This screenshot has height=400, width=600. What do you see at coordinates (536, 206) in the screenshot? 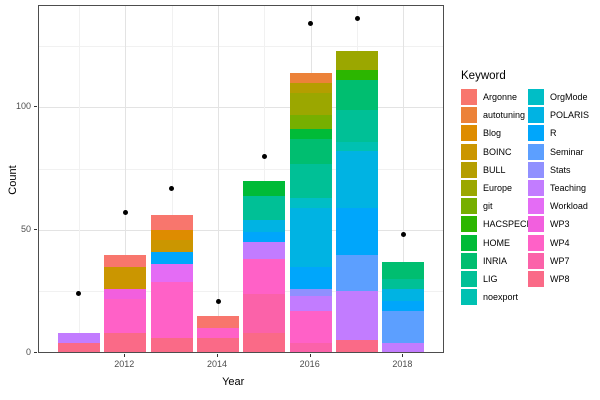
I see `legend-swatch-Workload` at bounding box center [536, 206].